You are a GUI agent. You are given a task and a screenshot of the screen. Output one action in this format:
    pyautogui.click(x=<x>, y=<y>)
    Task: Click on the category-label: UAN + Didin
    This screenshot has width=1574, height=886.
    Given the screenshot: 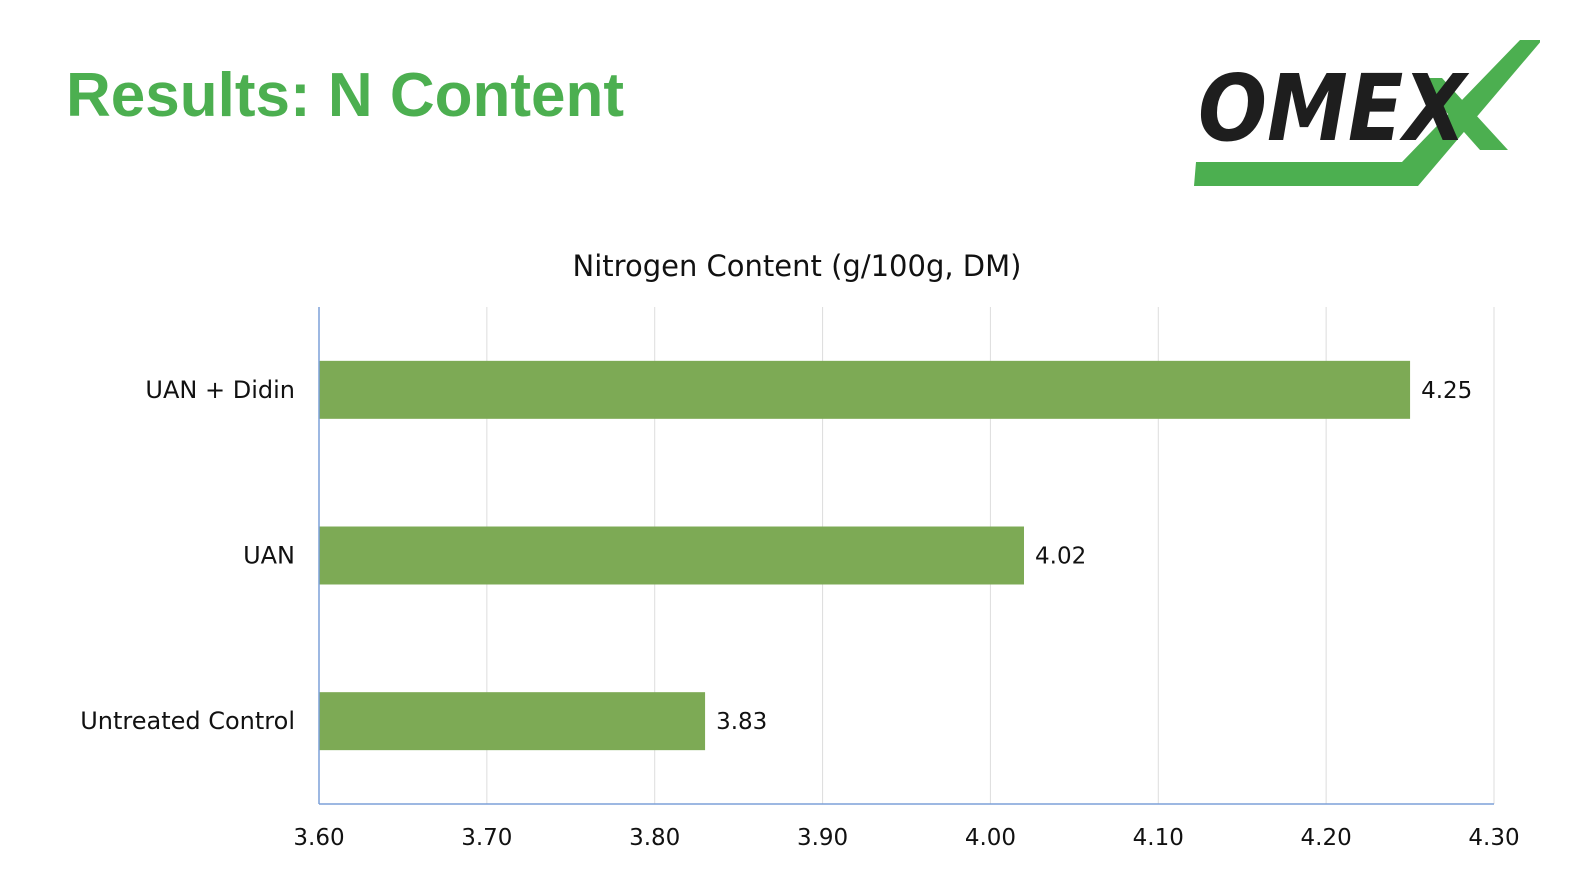 What is the action you would take?
    pyautogui.click(x=220, y=390)
    